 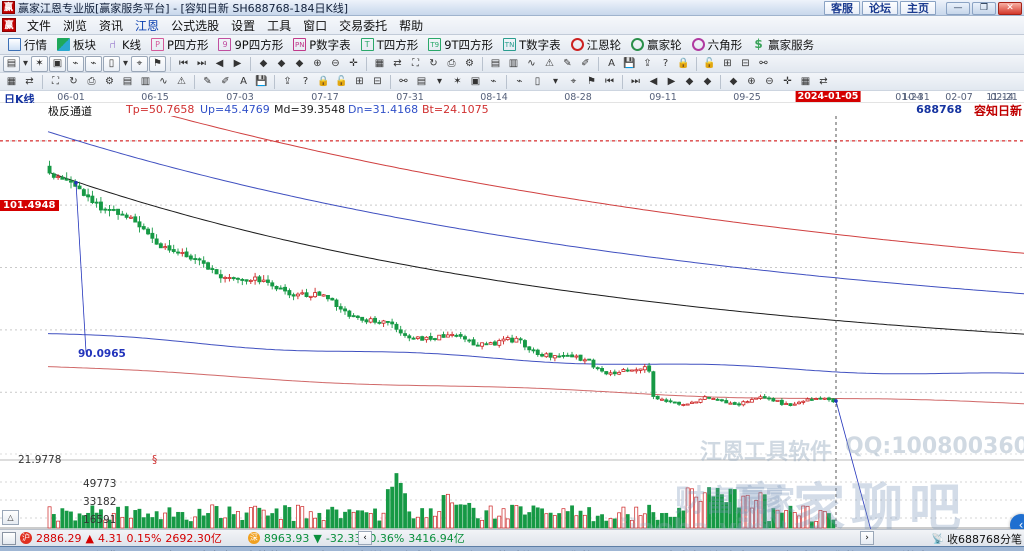 I want to click on fan1-icon: ⛶, so click(x=55, y=81).